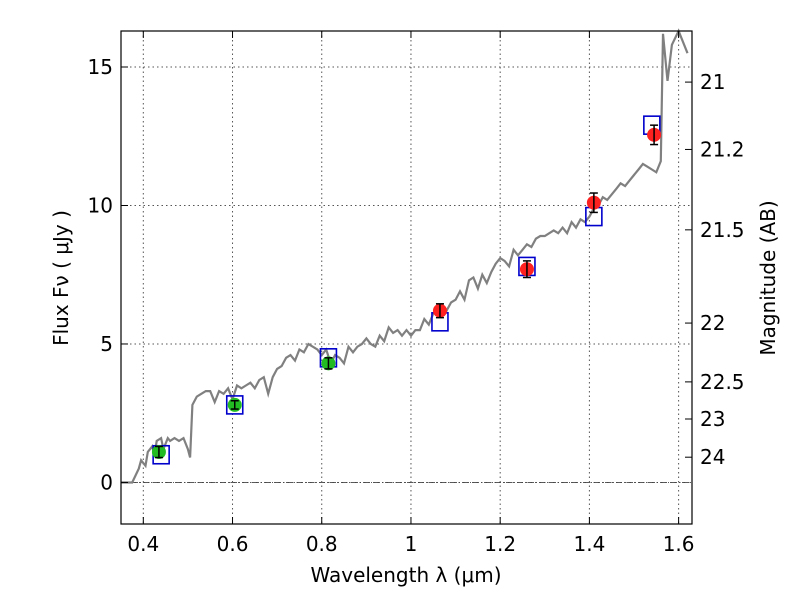 The width and height of the screenshot is (800, 600). I want to click on y-tick-label: 5, so click(106, 344).